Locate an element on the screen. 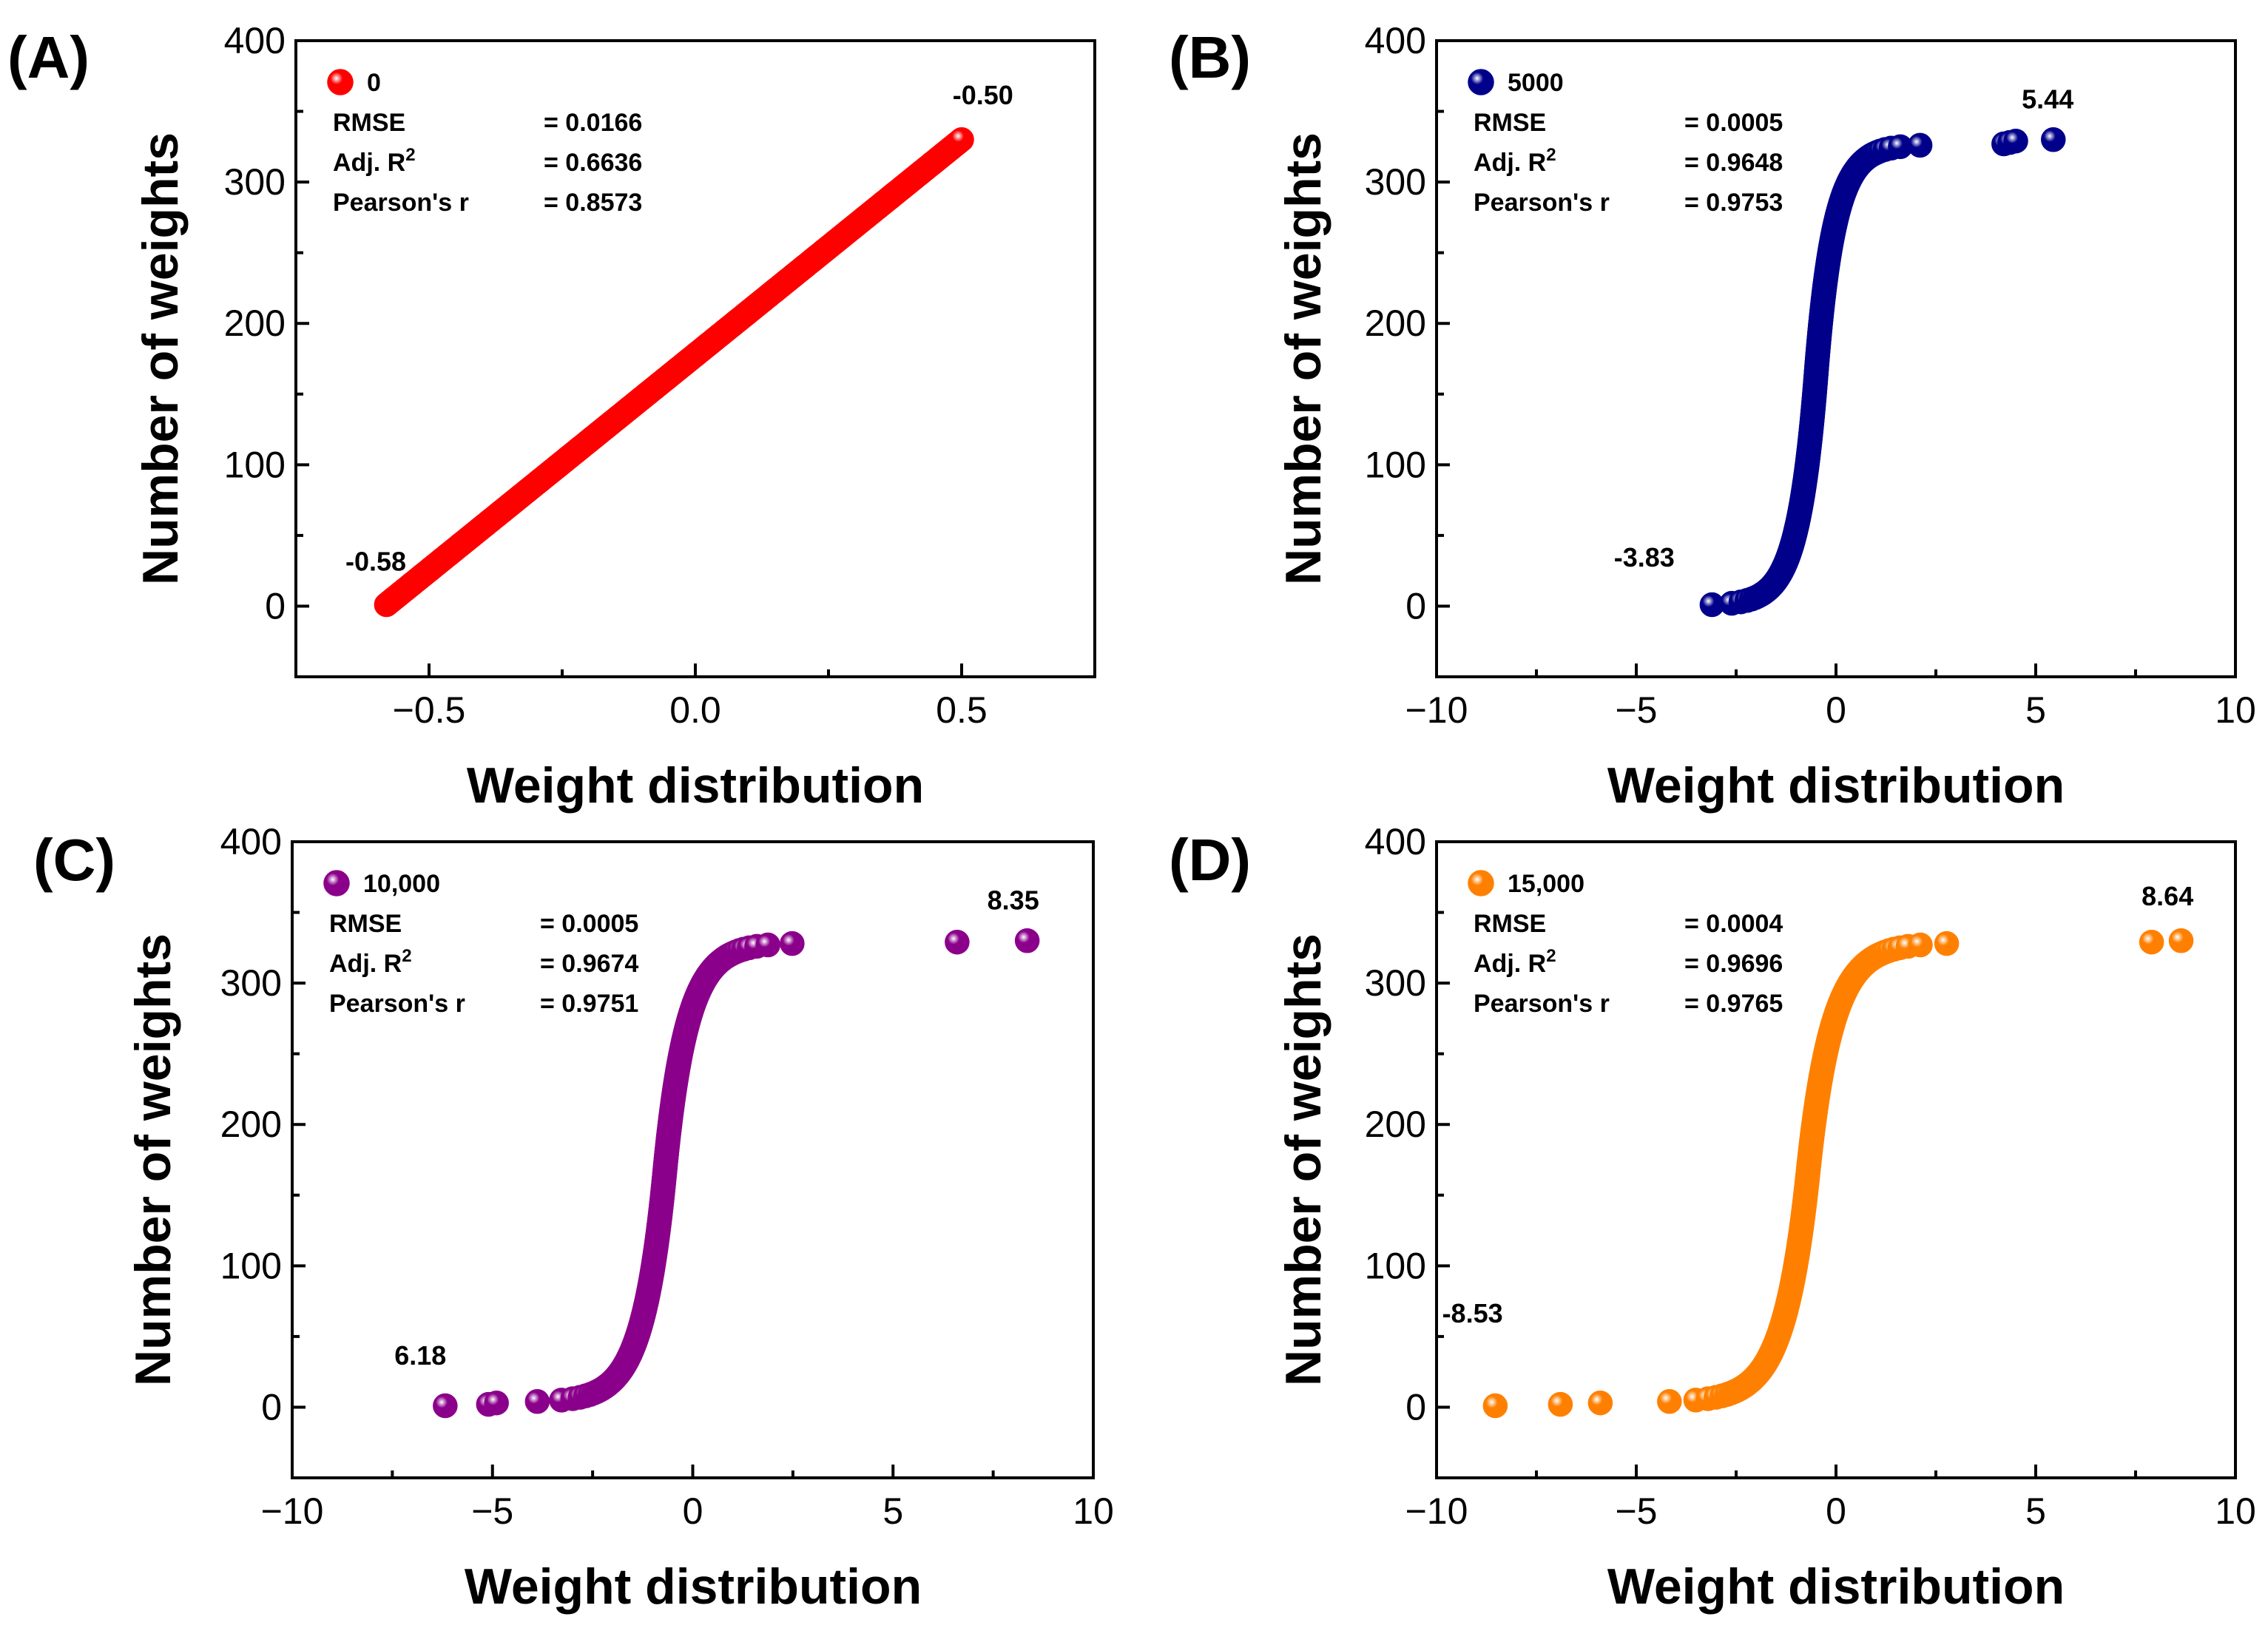  panel-label: (A) is located at coordinates (48, 57).